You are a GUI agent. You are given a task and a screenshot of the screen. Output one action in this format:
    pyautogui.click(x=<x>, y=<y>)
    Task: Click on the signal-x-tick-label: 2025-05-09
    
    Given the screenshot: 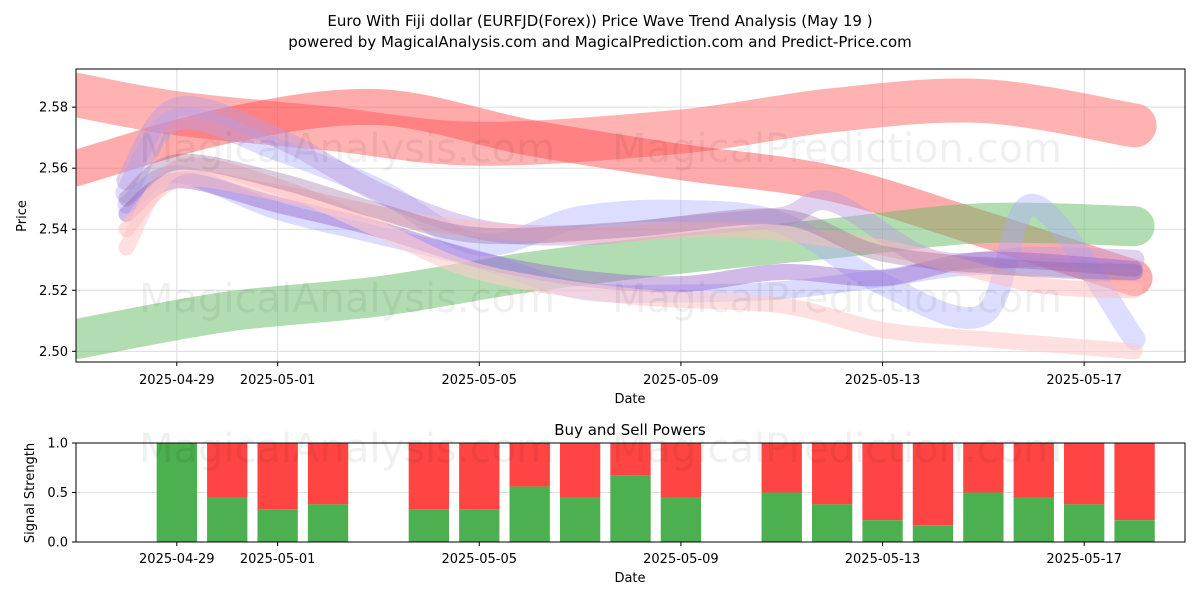 What is the action you would take?
    pyautogui.click(x=681, y=559)
    